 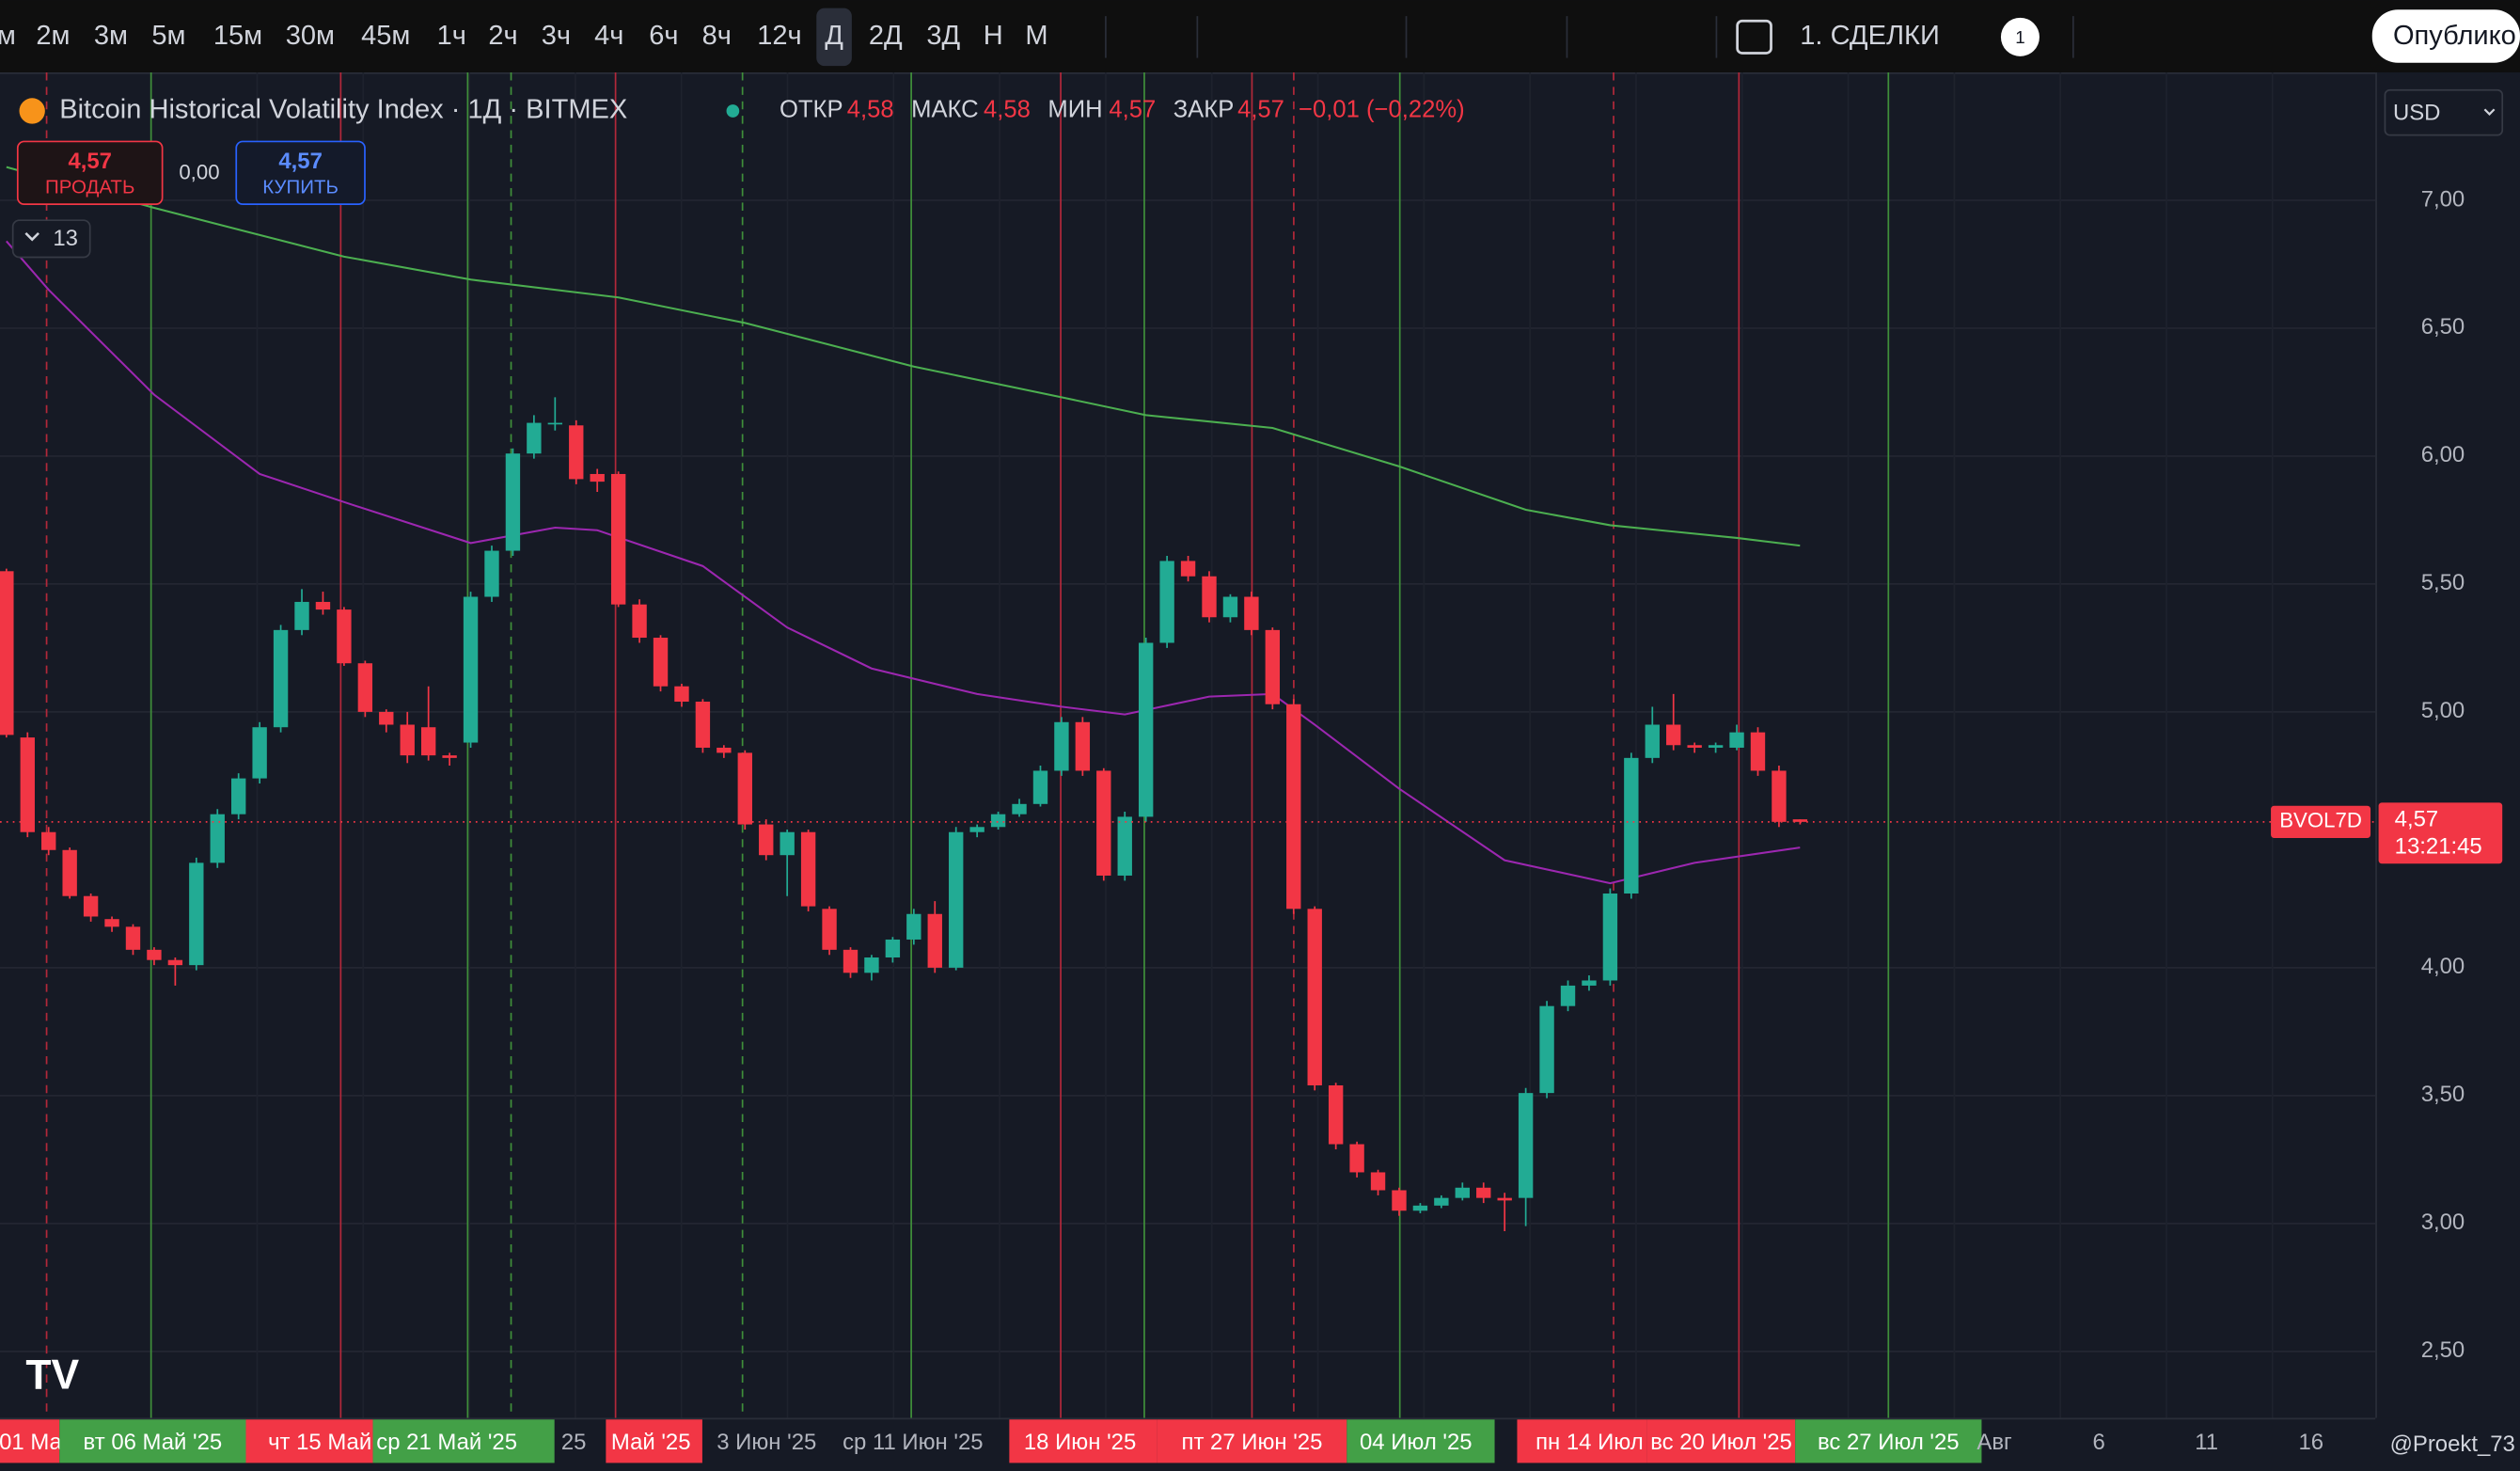 I want to click on currency-select, so click(x=2444, y=112).